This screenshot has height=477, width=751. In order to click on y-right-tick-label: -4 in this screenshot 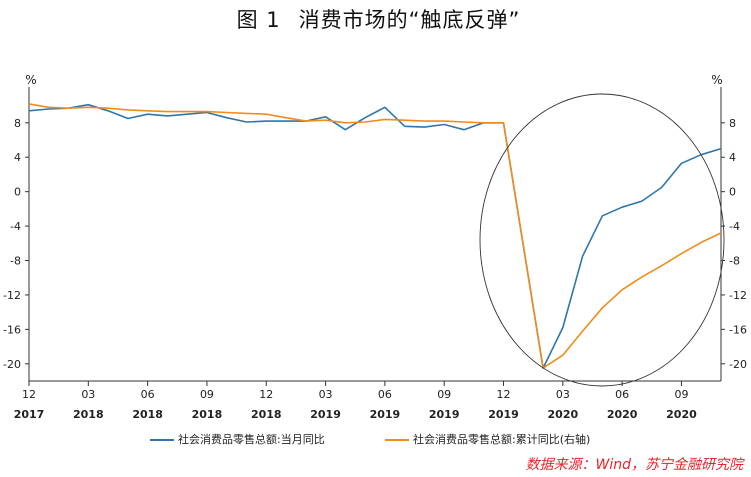, I will do `click(734, 226)`.